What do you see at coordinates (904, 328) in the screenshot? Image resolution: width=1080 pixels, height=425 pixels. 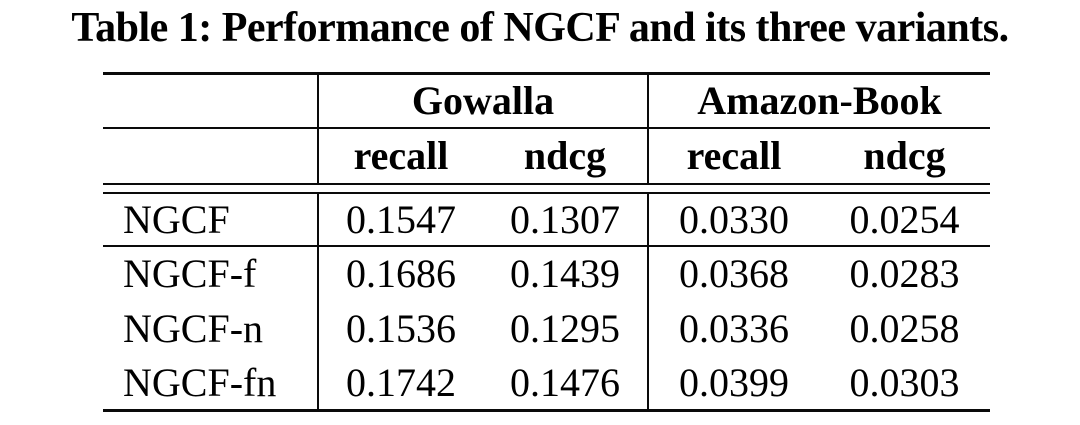 I see `cell-amazon-ndcg: 0.0258` at bounding box center [904, 328].